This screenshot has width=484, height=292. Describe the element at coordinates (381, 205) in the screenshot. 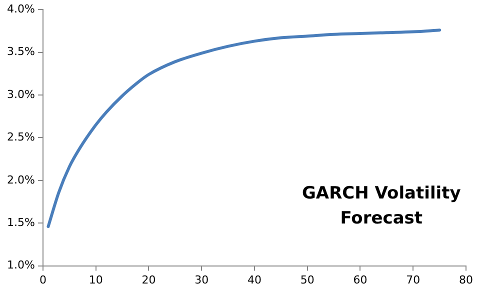

I see `annotation: GARCH Volatility Forecast` at that location.